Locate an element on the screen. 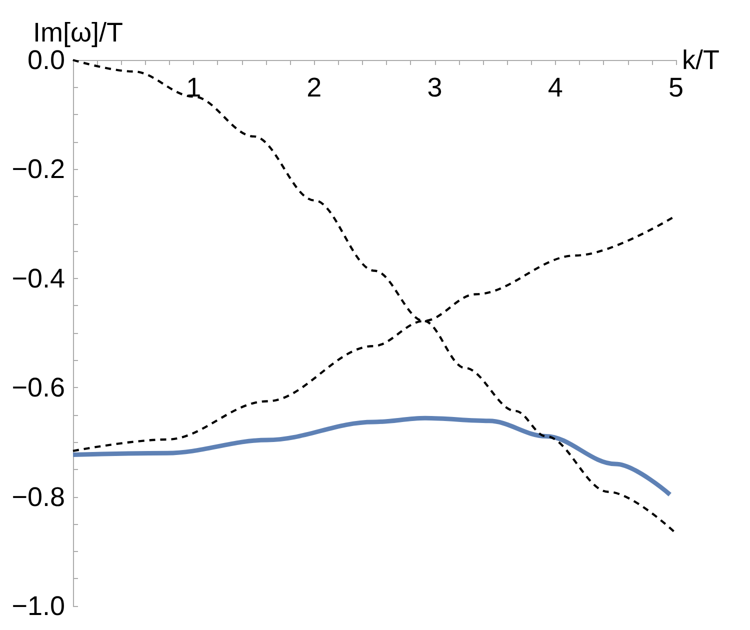 The height and width of the screenshot is (630, 750). x-tick-label: 2 is located at coordinates (314, 87).